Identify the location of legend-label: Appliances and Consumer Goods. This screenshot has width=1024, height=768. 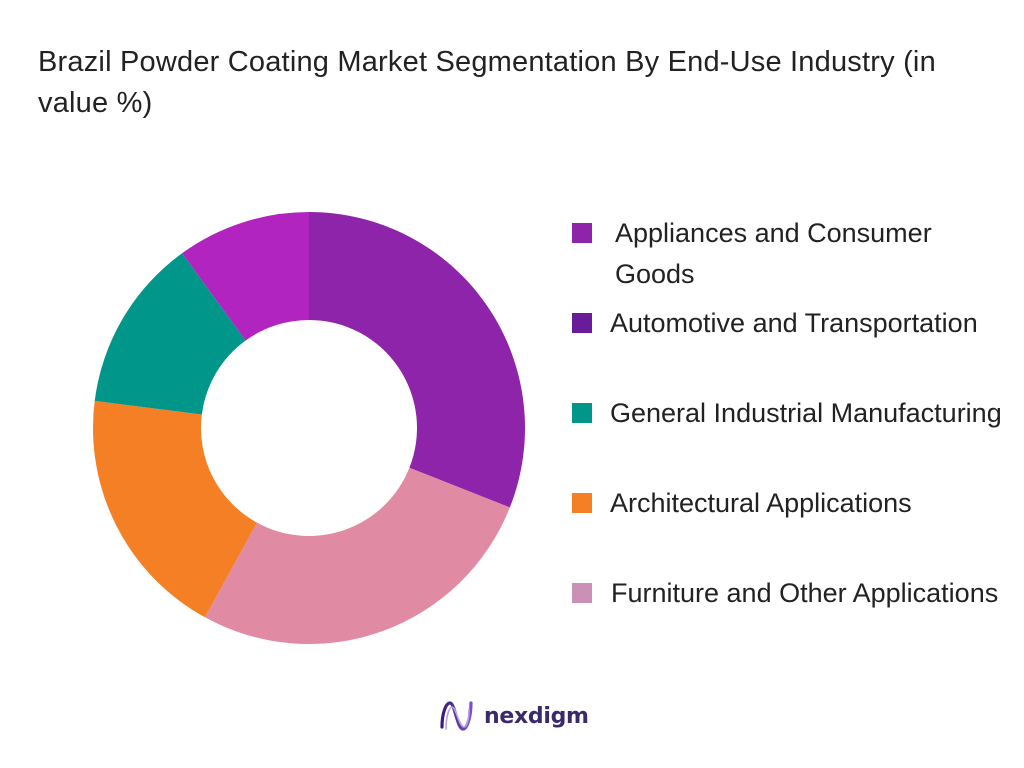
(773, 253).